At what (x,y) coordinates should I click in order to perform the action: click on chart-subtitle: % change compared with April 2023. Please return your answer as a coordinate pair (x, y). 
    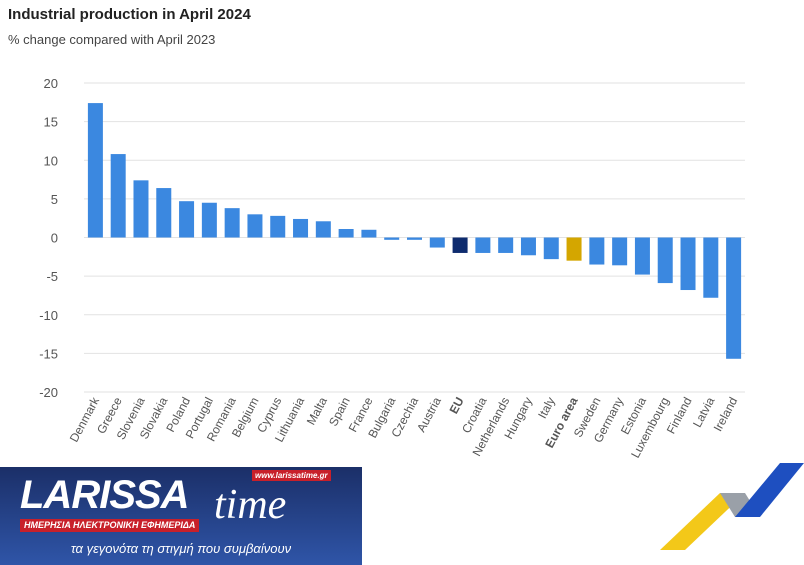
    Looking at the image, I should click on (112, 39).